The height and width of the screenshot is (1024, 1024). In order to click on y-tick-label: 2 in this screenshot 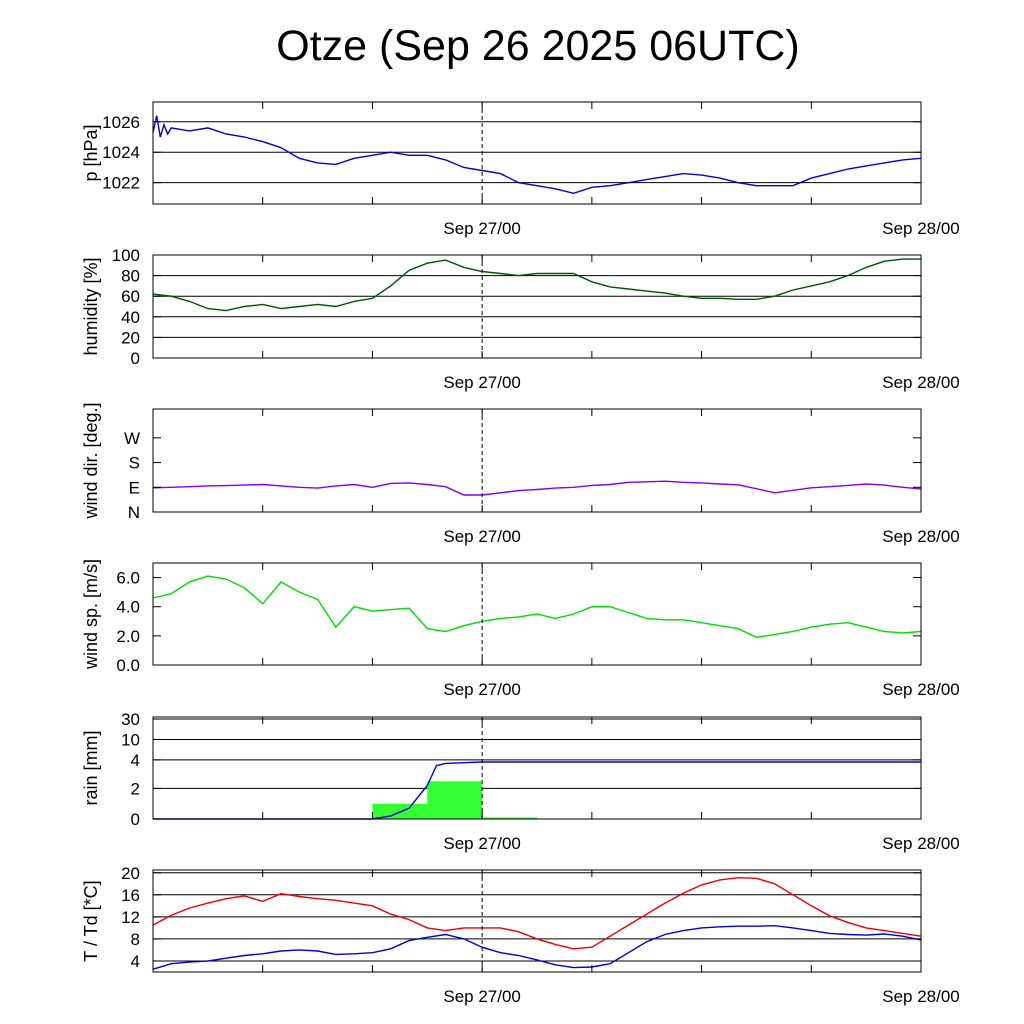, I will do `click(135, 788)`.